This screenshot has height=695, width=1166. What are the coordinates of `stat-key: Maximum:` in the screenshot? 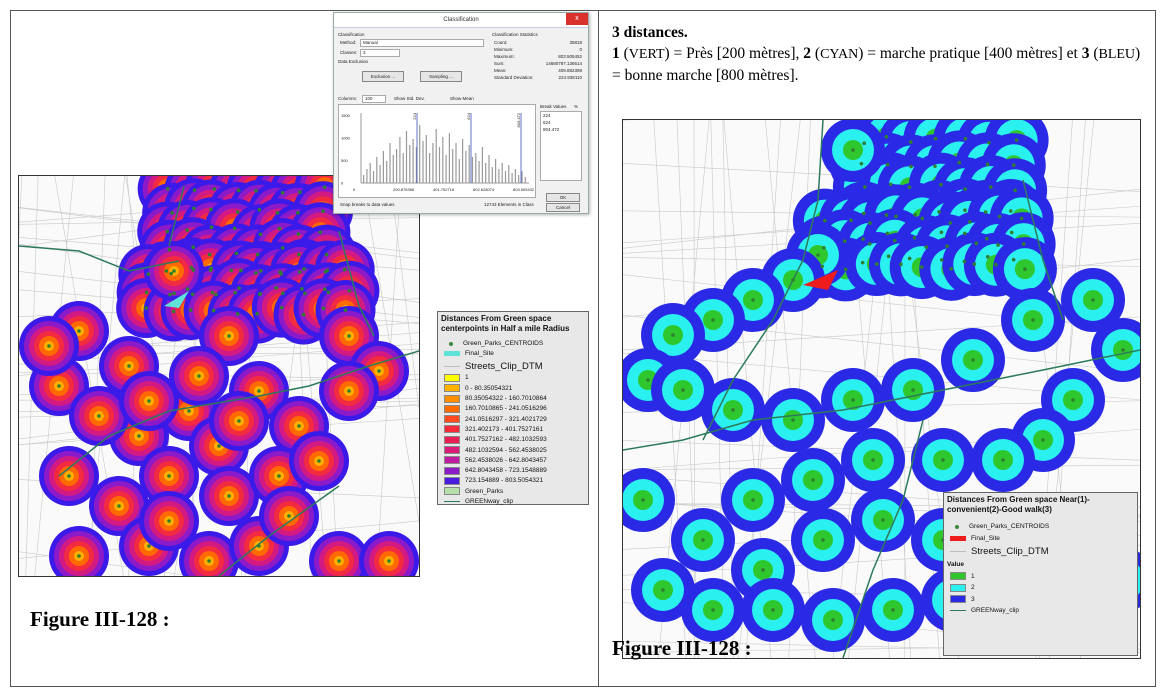 It's located at (504, 56).